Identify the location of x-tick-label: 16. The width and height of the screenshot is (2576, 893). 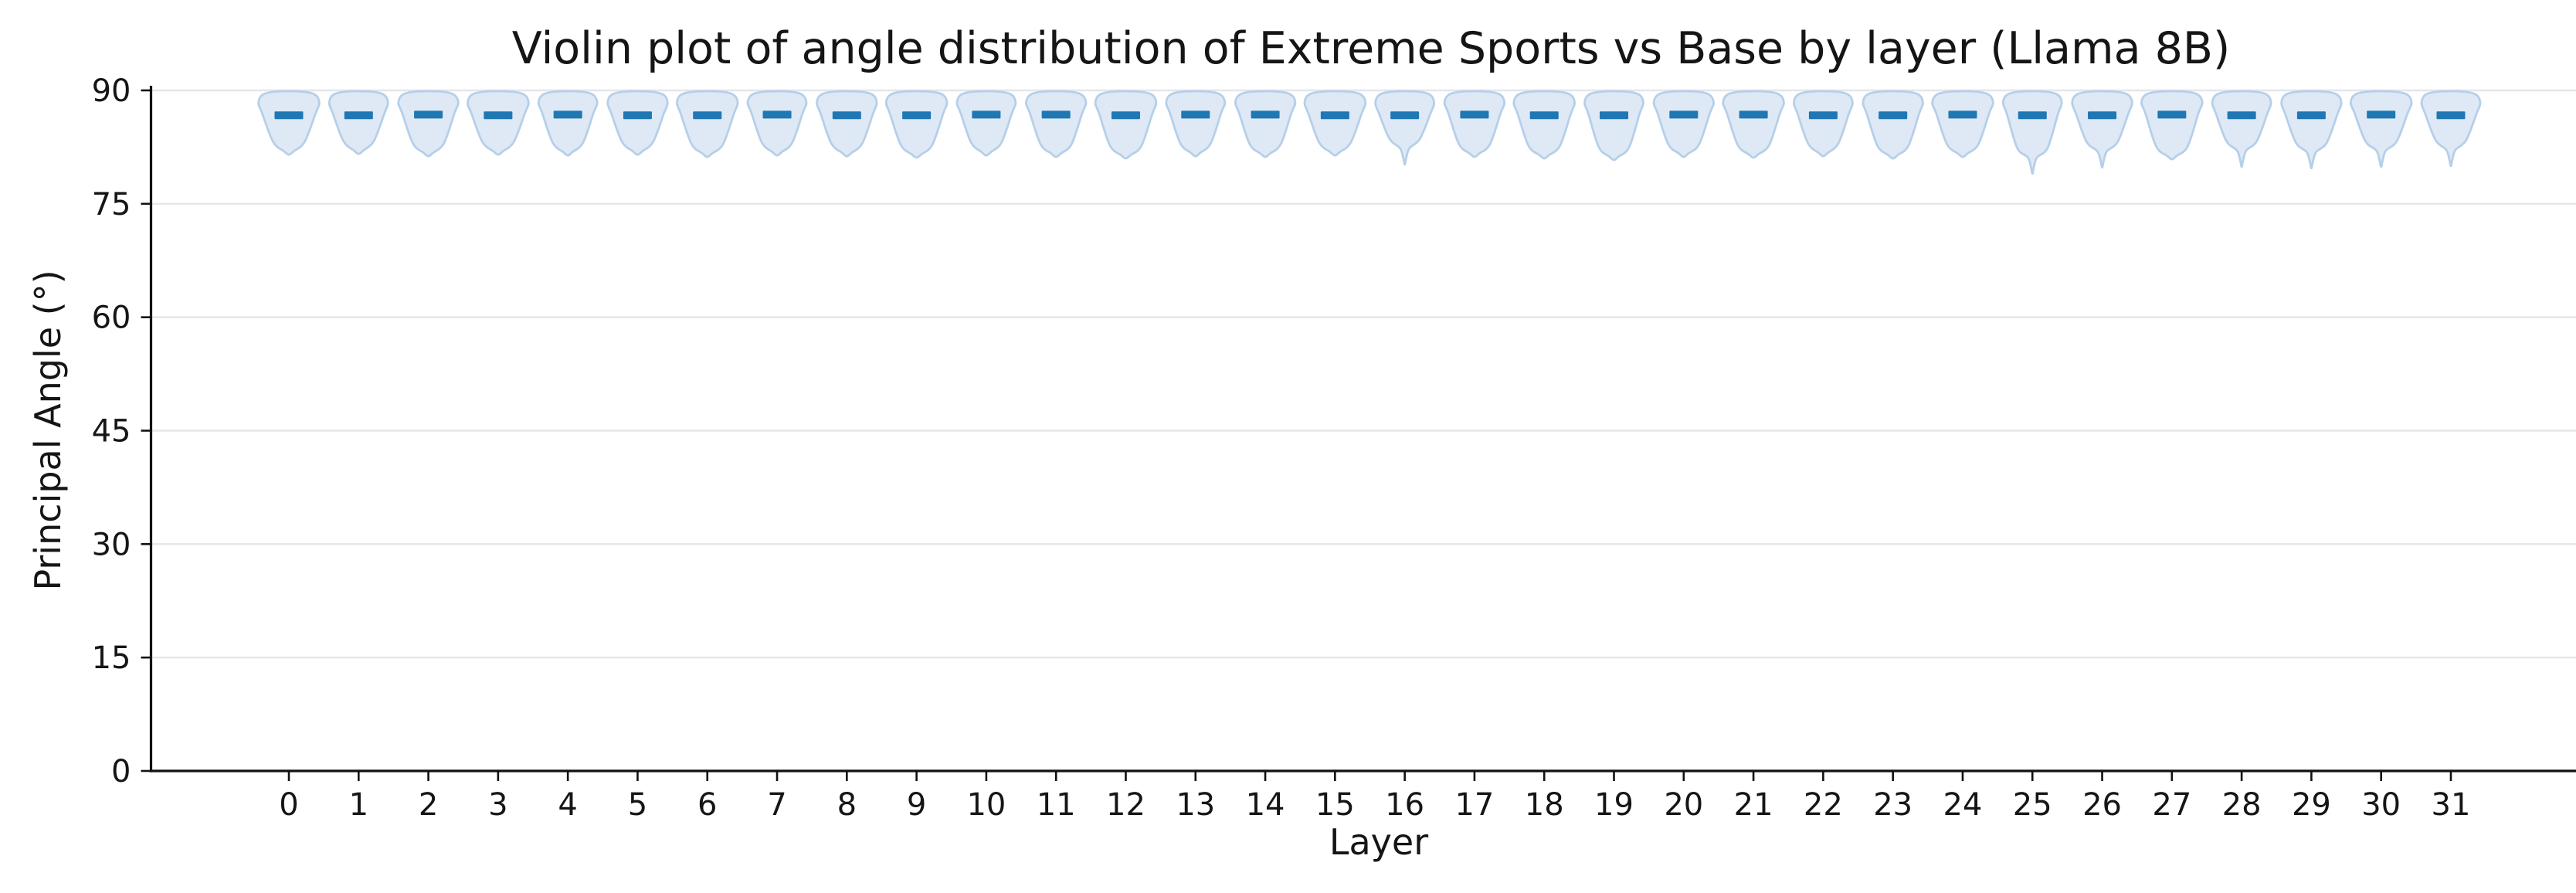
(1404, 805).